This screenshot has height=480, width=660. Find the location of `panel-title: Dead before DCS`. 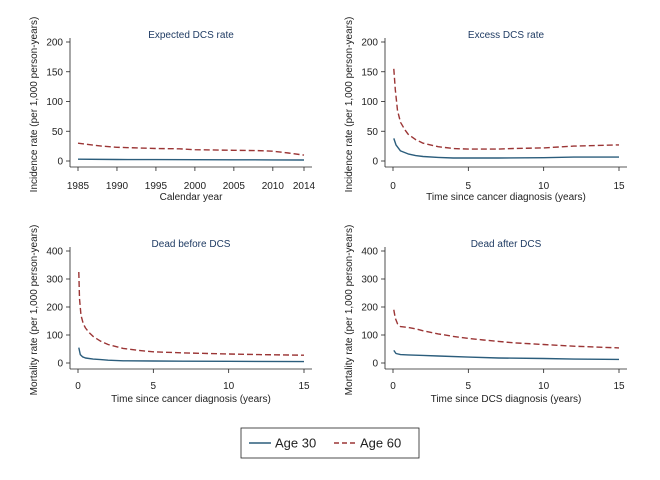

panel-title: Dead before DCS is located at coordinates (191, 244).